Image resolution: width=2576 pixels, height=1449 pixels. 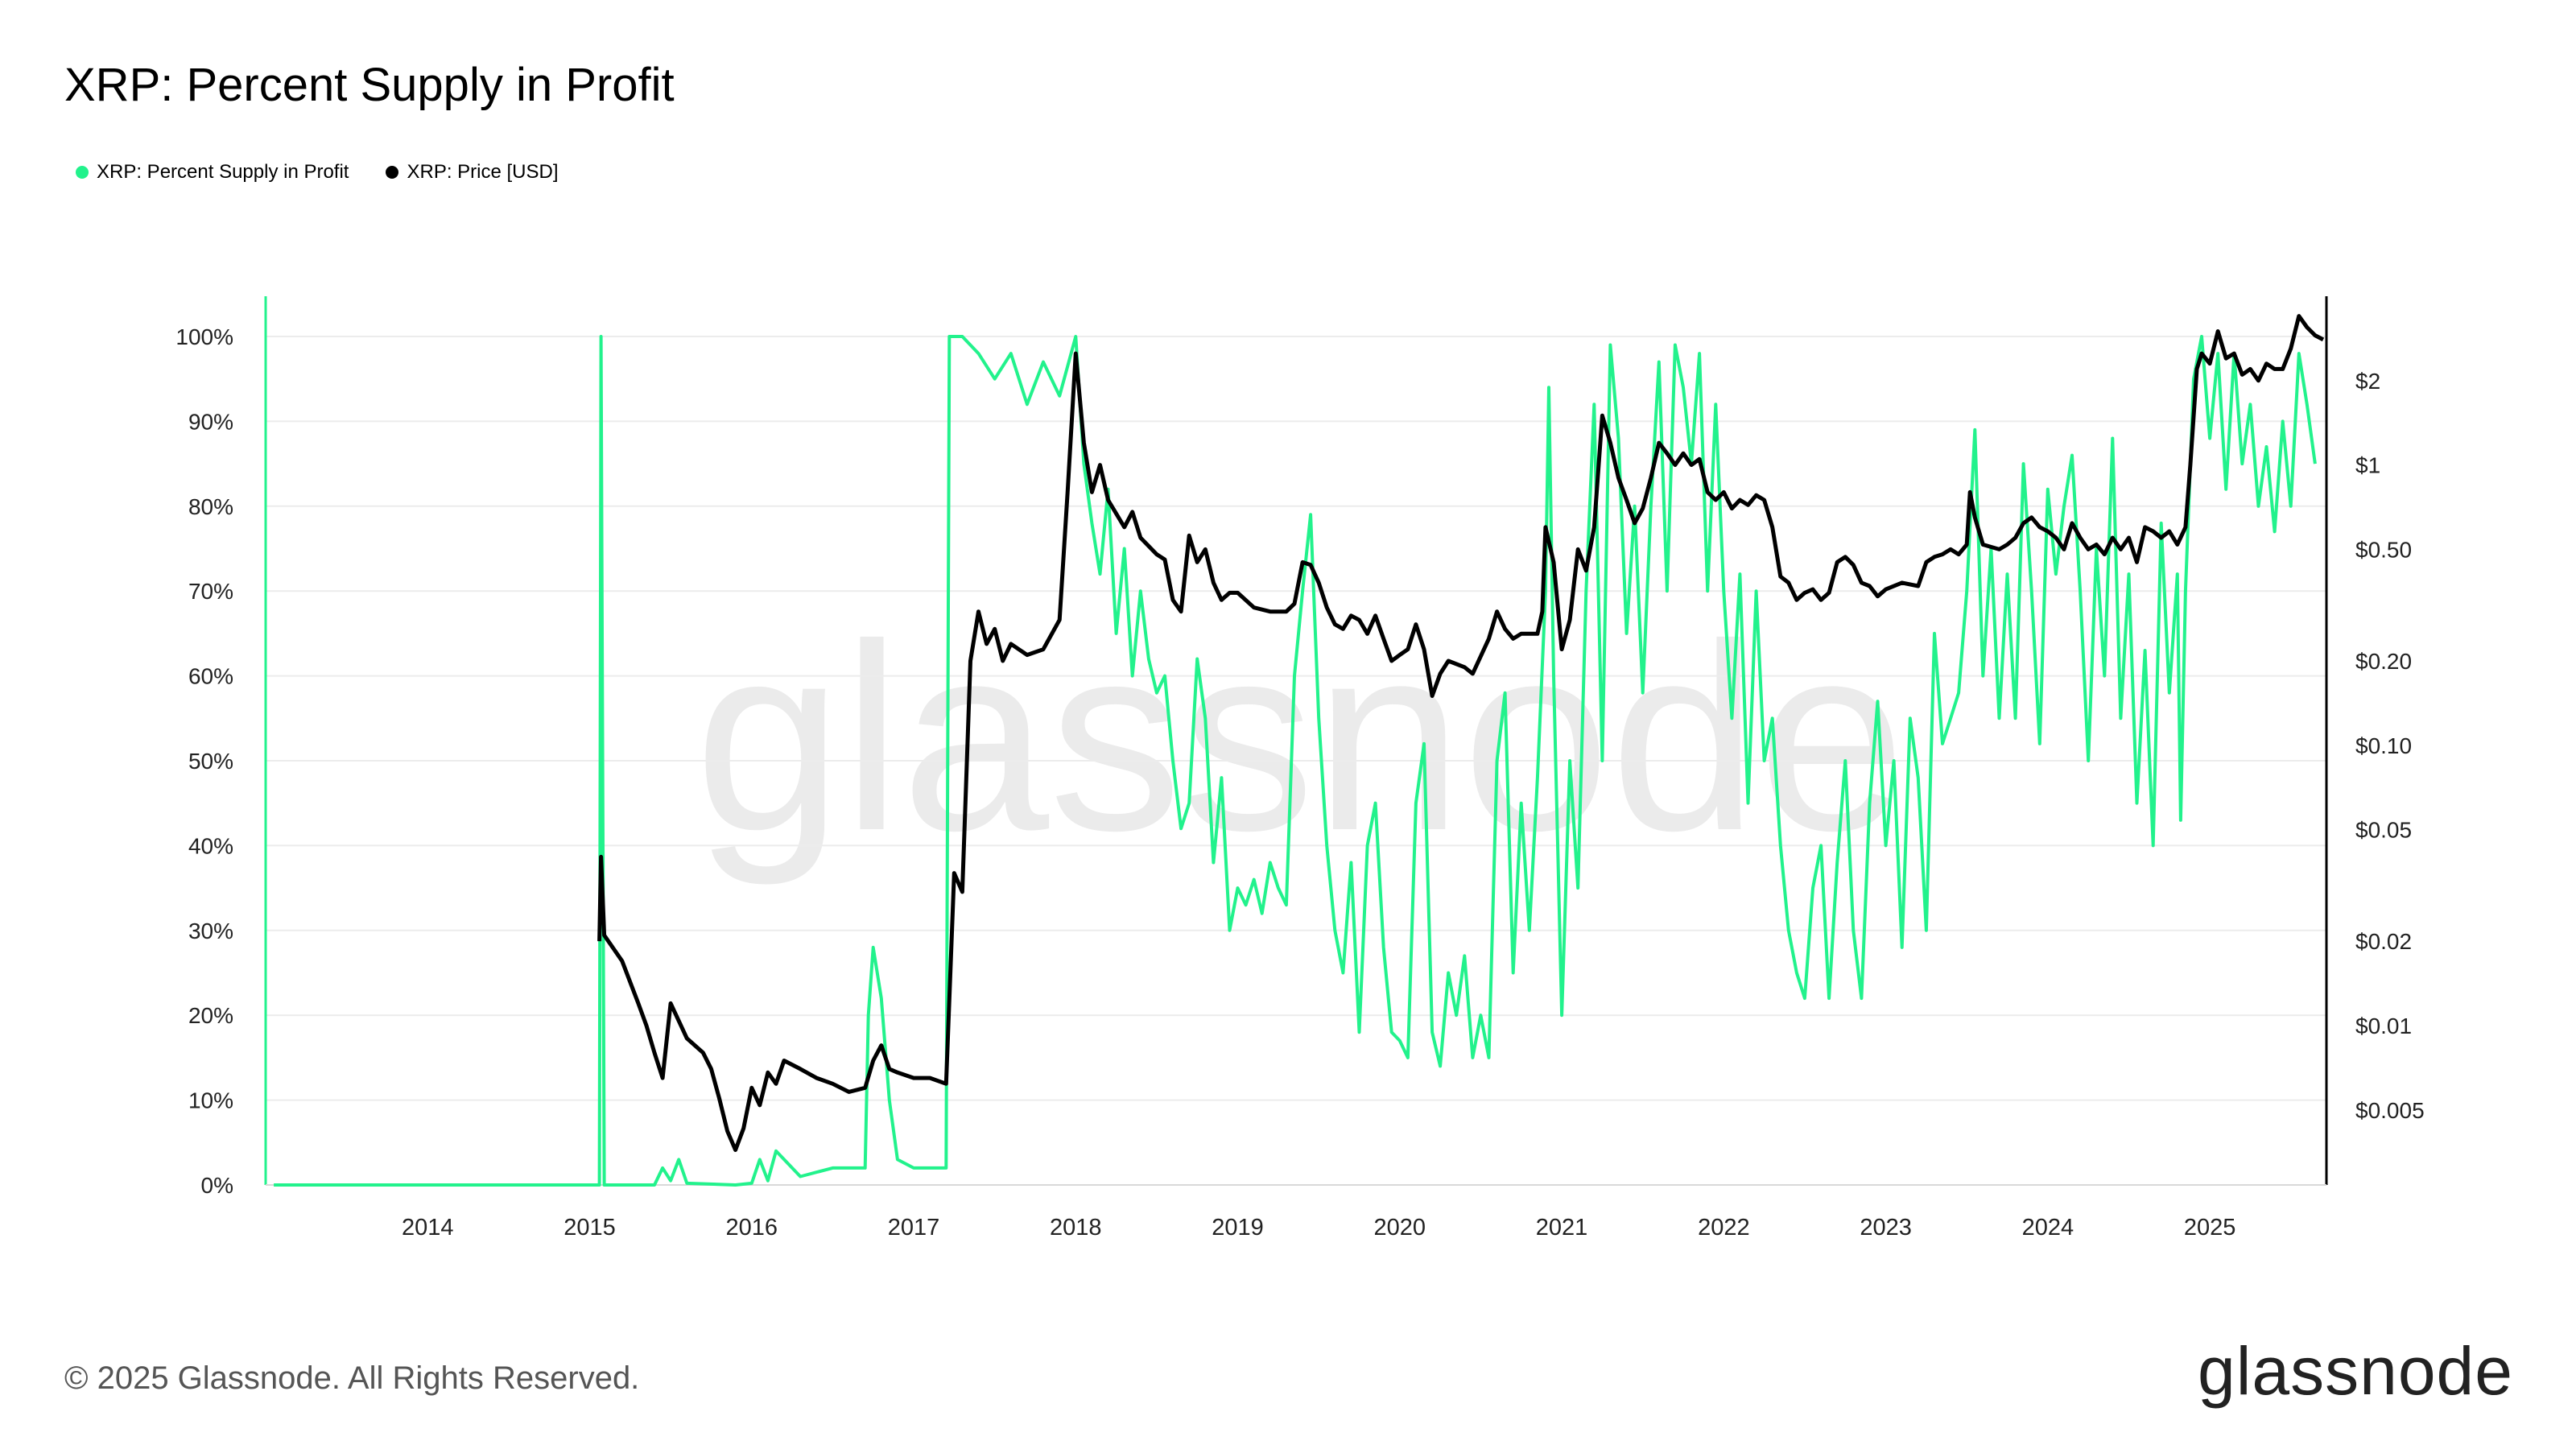 What do you see at coordinates (2383, 661) in the screenshot?
I see `right-y-tick-label: $0.20` at bounding box center [2383, 661].